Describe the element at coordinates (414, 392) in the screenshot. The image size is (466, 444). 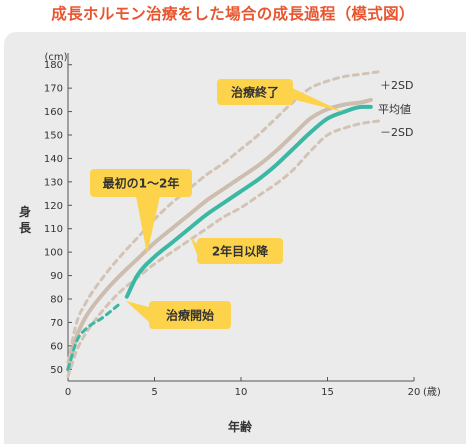
I see `x-tick-label: 20` at that location.